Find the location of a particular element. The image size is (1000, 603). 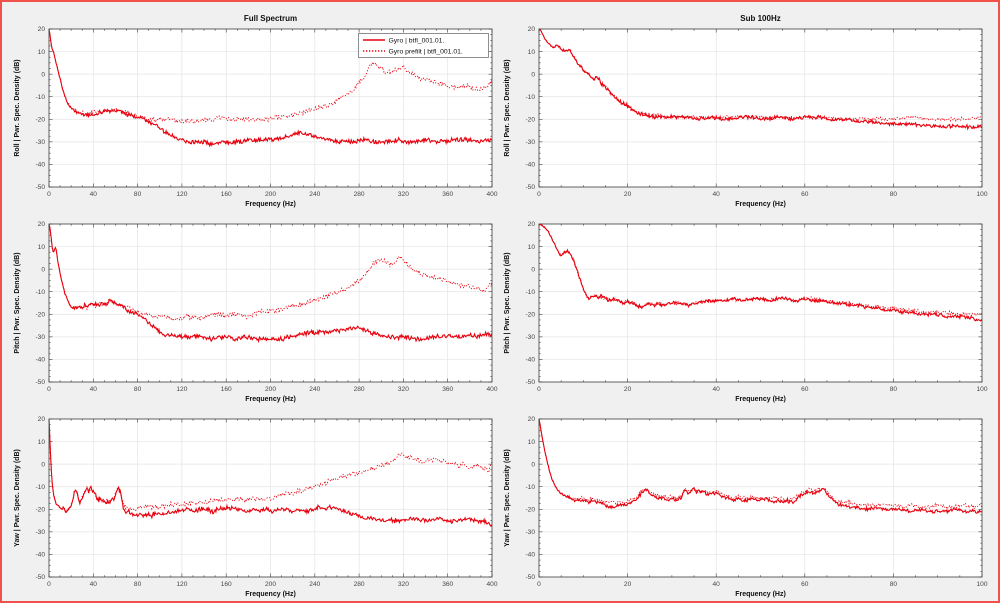

x-tick-label: 360 is located at coordinates (447, 584).